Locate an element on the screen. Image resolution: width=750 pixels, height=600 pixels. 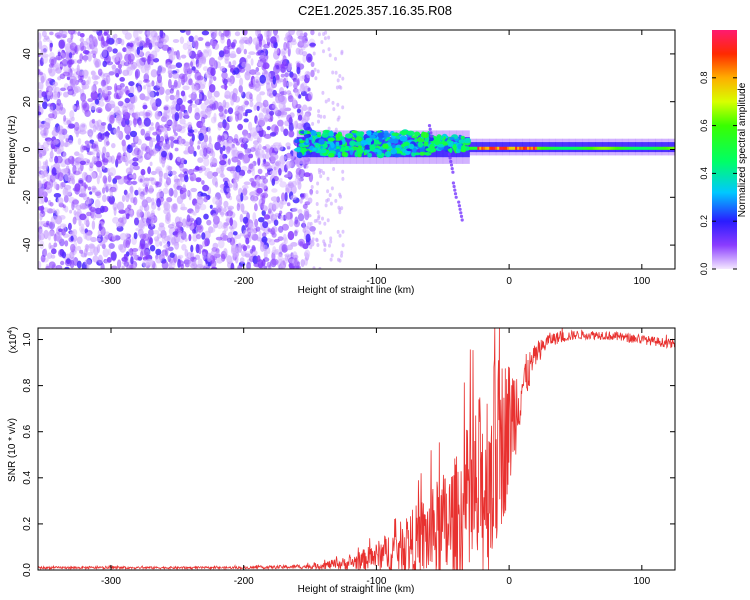
snr-y-tick-label: 1.0 is located at coordinates (27, 339).